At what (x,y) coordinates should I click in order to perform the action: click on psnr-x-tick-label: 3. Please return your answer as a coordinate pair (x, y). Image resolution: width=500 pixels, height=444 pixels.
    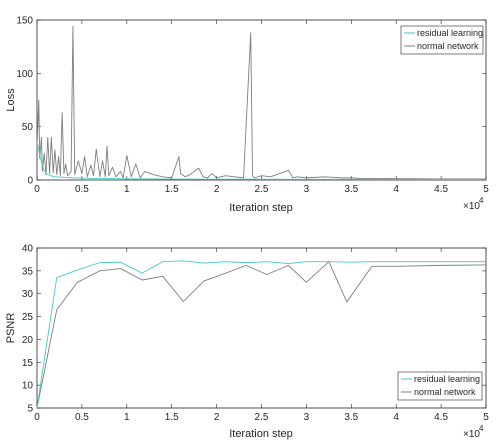
    Looking at the image, I should click on (307, 417).